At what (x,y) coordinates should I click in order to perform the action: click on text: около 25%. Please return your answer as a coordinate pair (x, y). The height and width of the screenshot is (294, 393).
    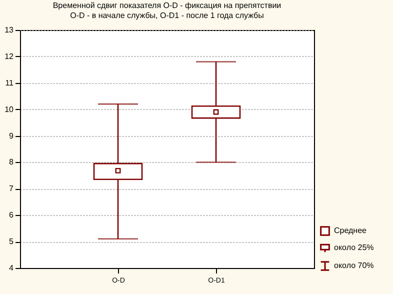
    Looking at the image, I should click on (354, 247).